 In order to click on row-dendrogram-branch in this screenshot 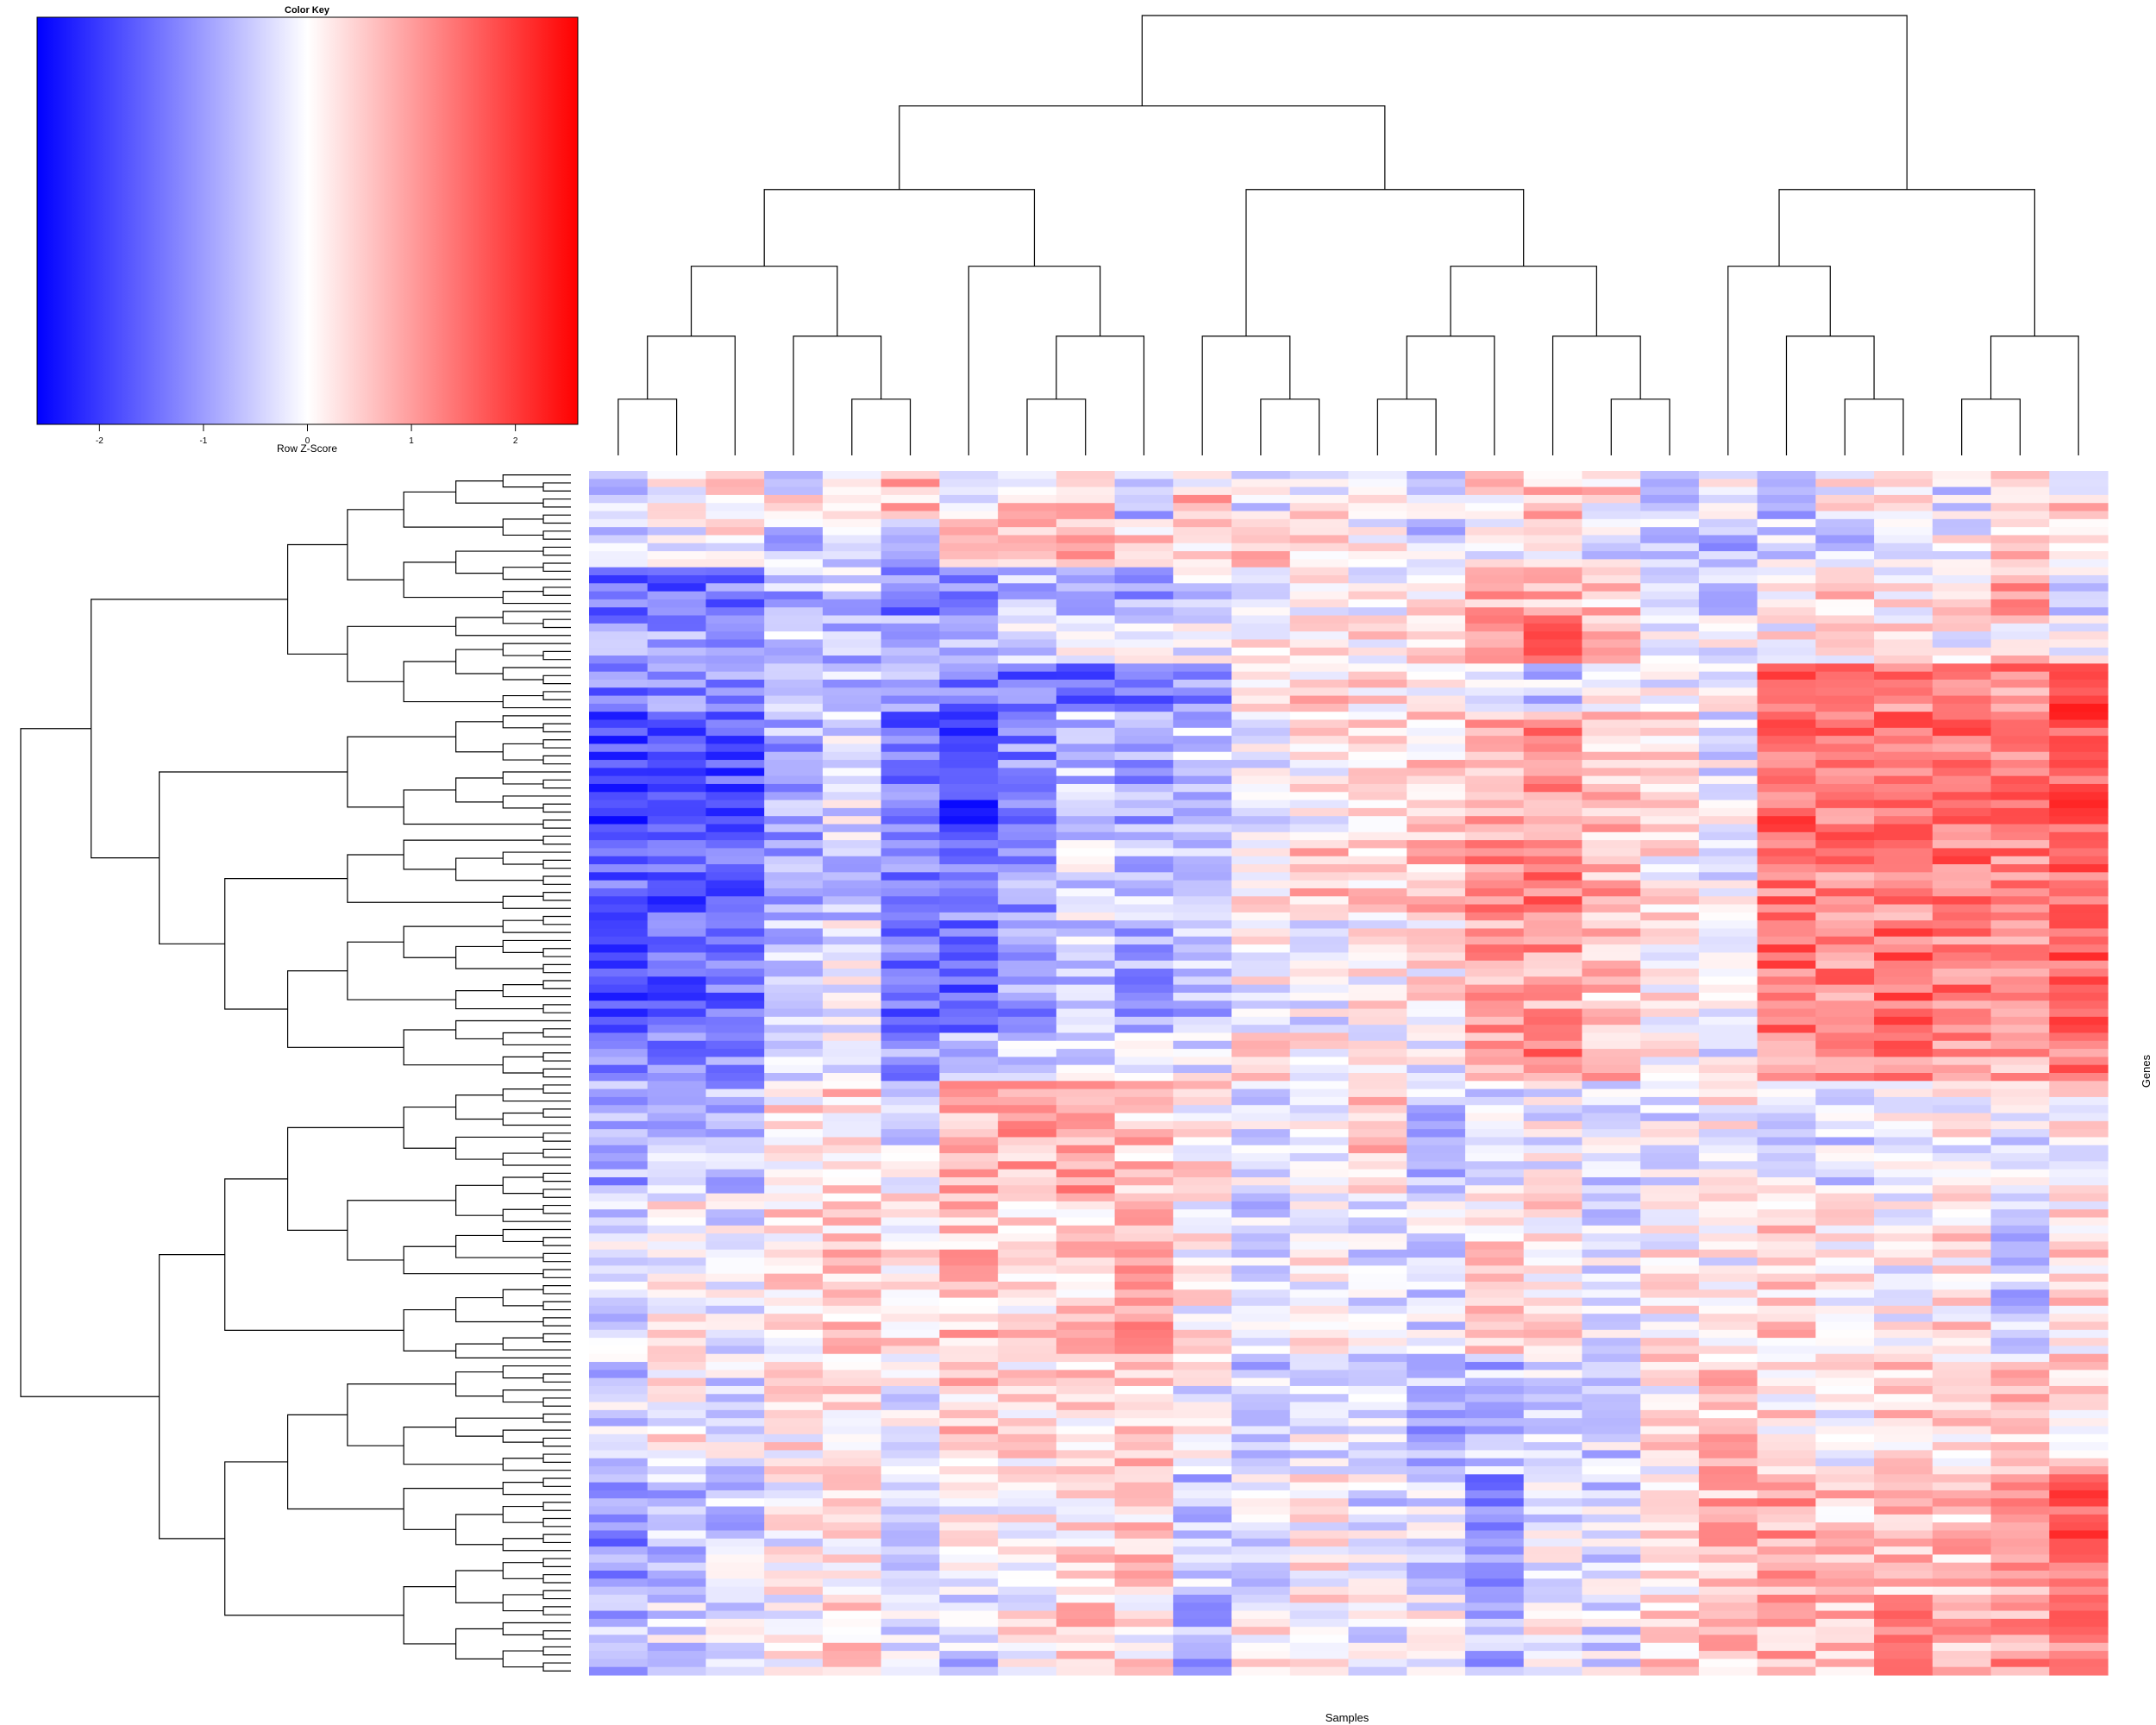, I will do `click(453, 510)`.